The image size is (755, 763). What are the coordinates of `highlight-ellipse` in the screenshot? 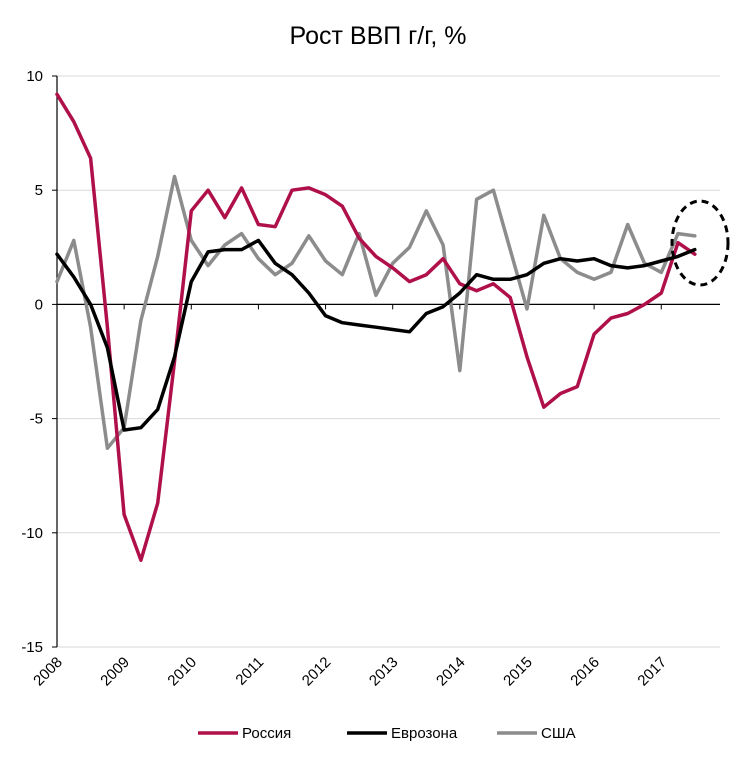 It's located at (700, 243).